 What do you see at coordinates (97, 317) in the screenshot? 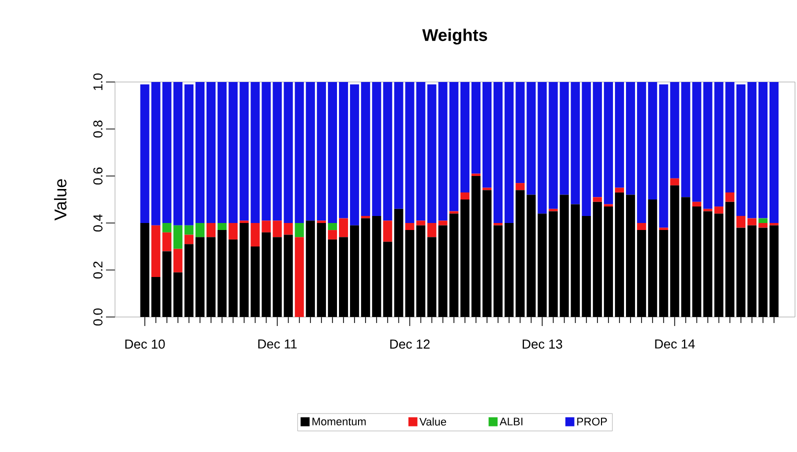
I see `y-tick-label: 0.0` at bounding box center [97, 317].